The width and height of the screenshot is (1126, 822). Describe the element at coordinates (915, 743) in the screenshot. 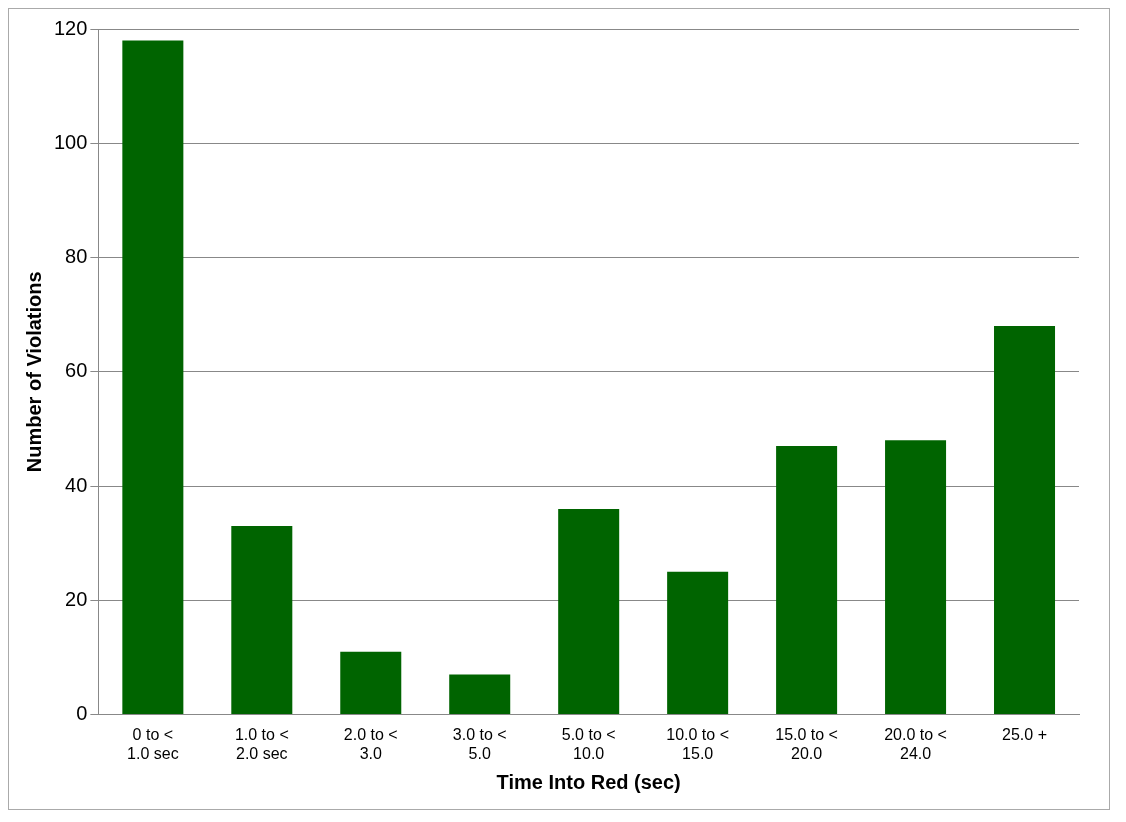

I see `x-tick-label: 20.0 to < 24.0` at that location.